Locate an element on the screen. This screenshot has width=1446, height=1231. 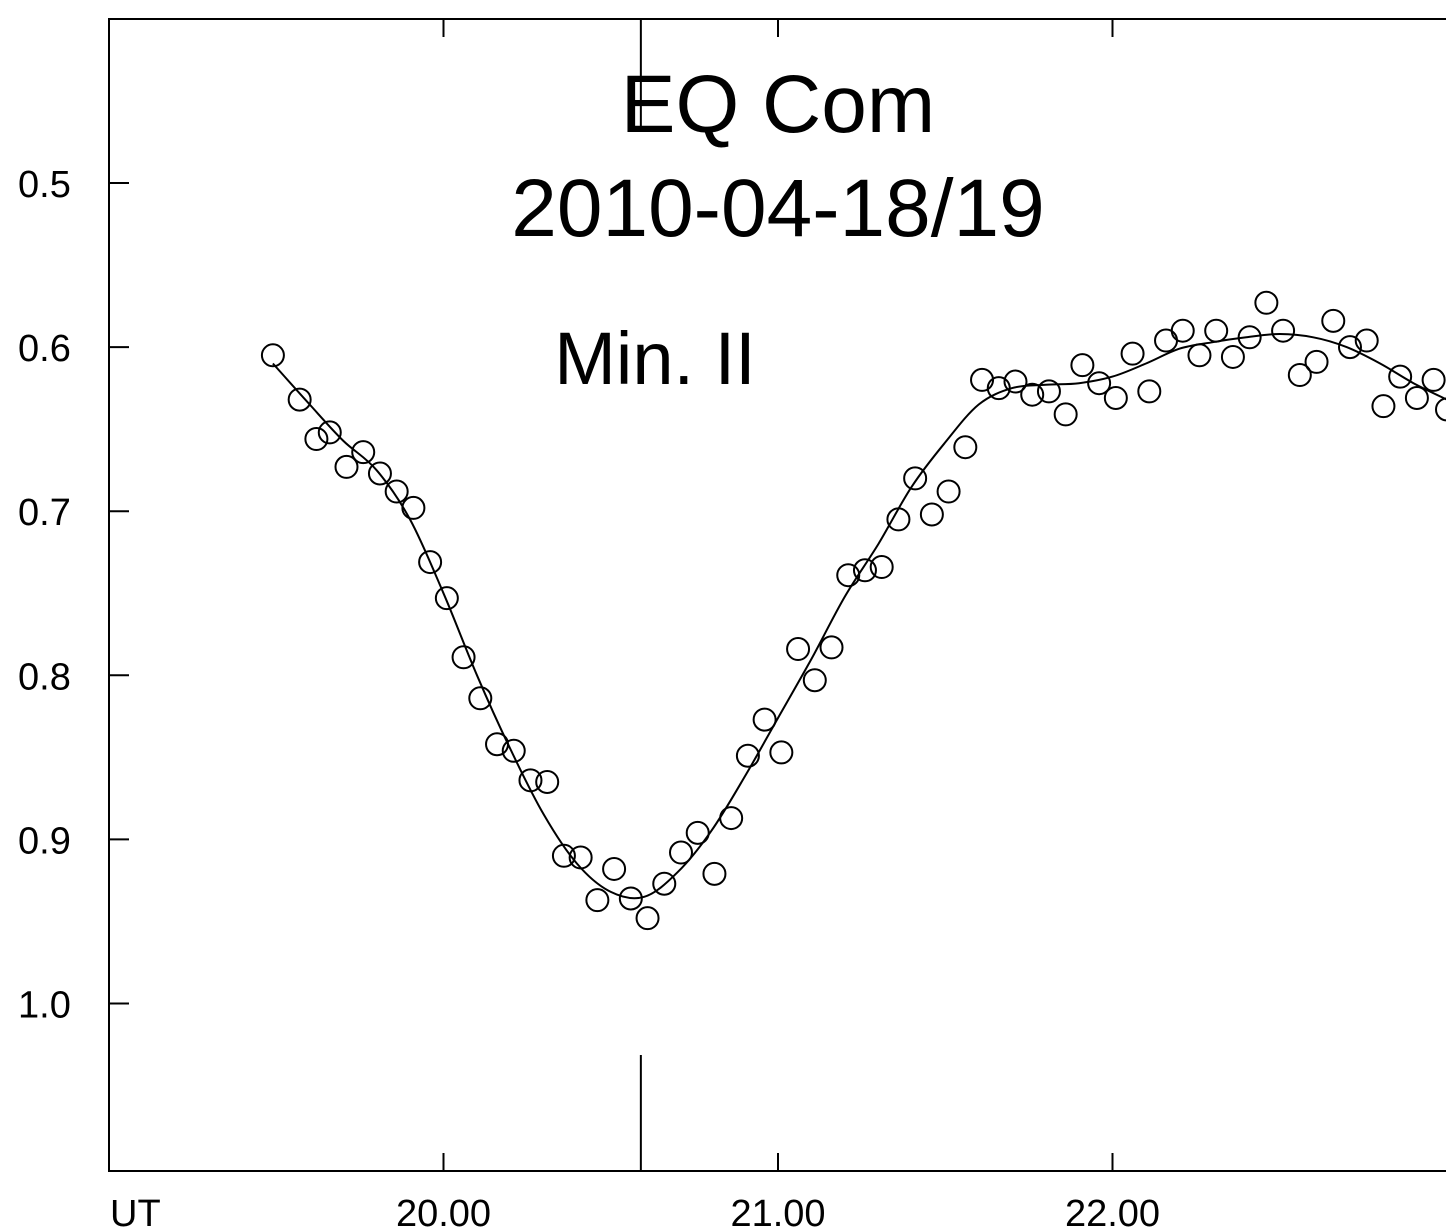
x-tick-label: 20.00 is located at coordinates (443, 1212).